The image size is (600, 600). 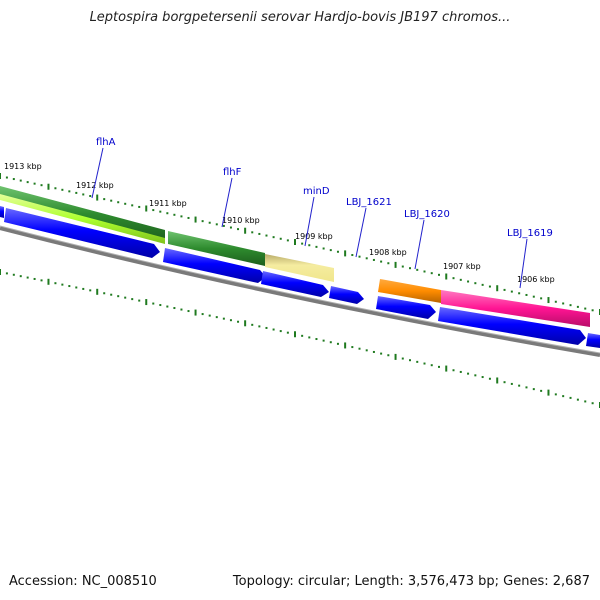 I want to click on scale-label: 1910 kbp, so click(x=241, y=220).